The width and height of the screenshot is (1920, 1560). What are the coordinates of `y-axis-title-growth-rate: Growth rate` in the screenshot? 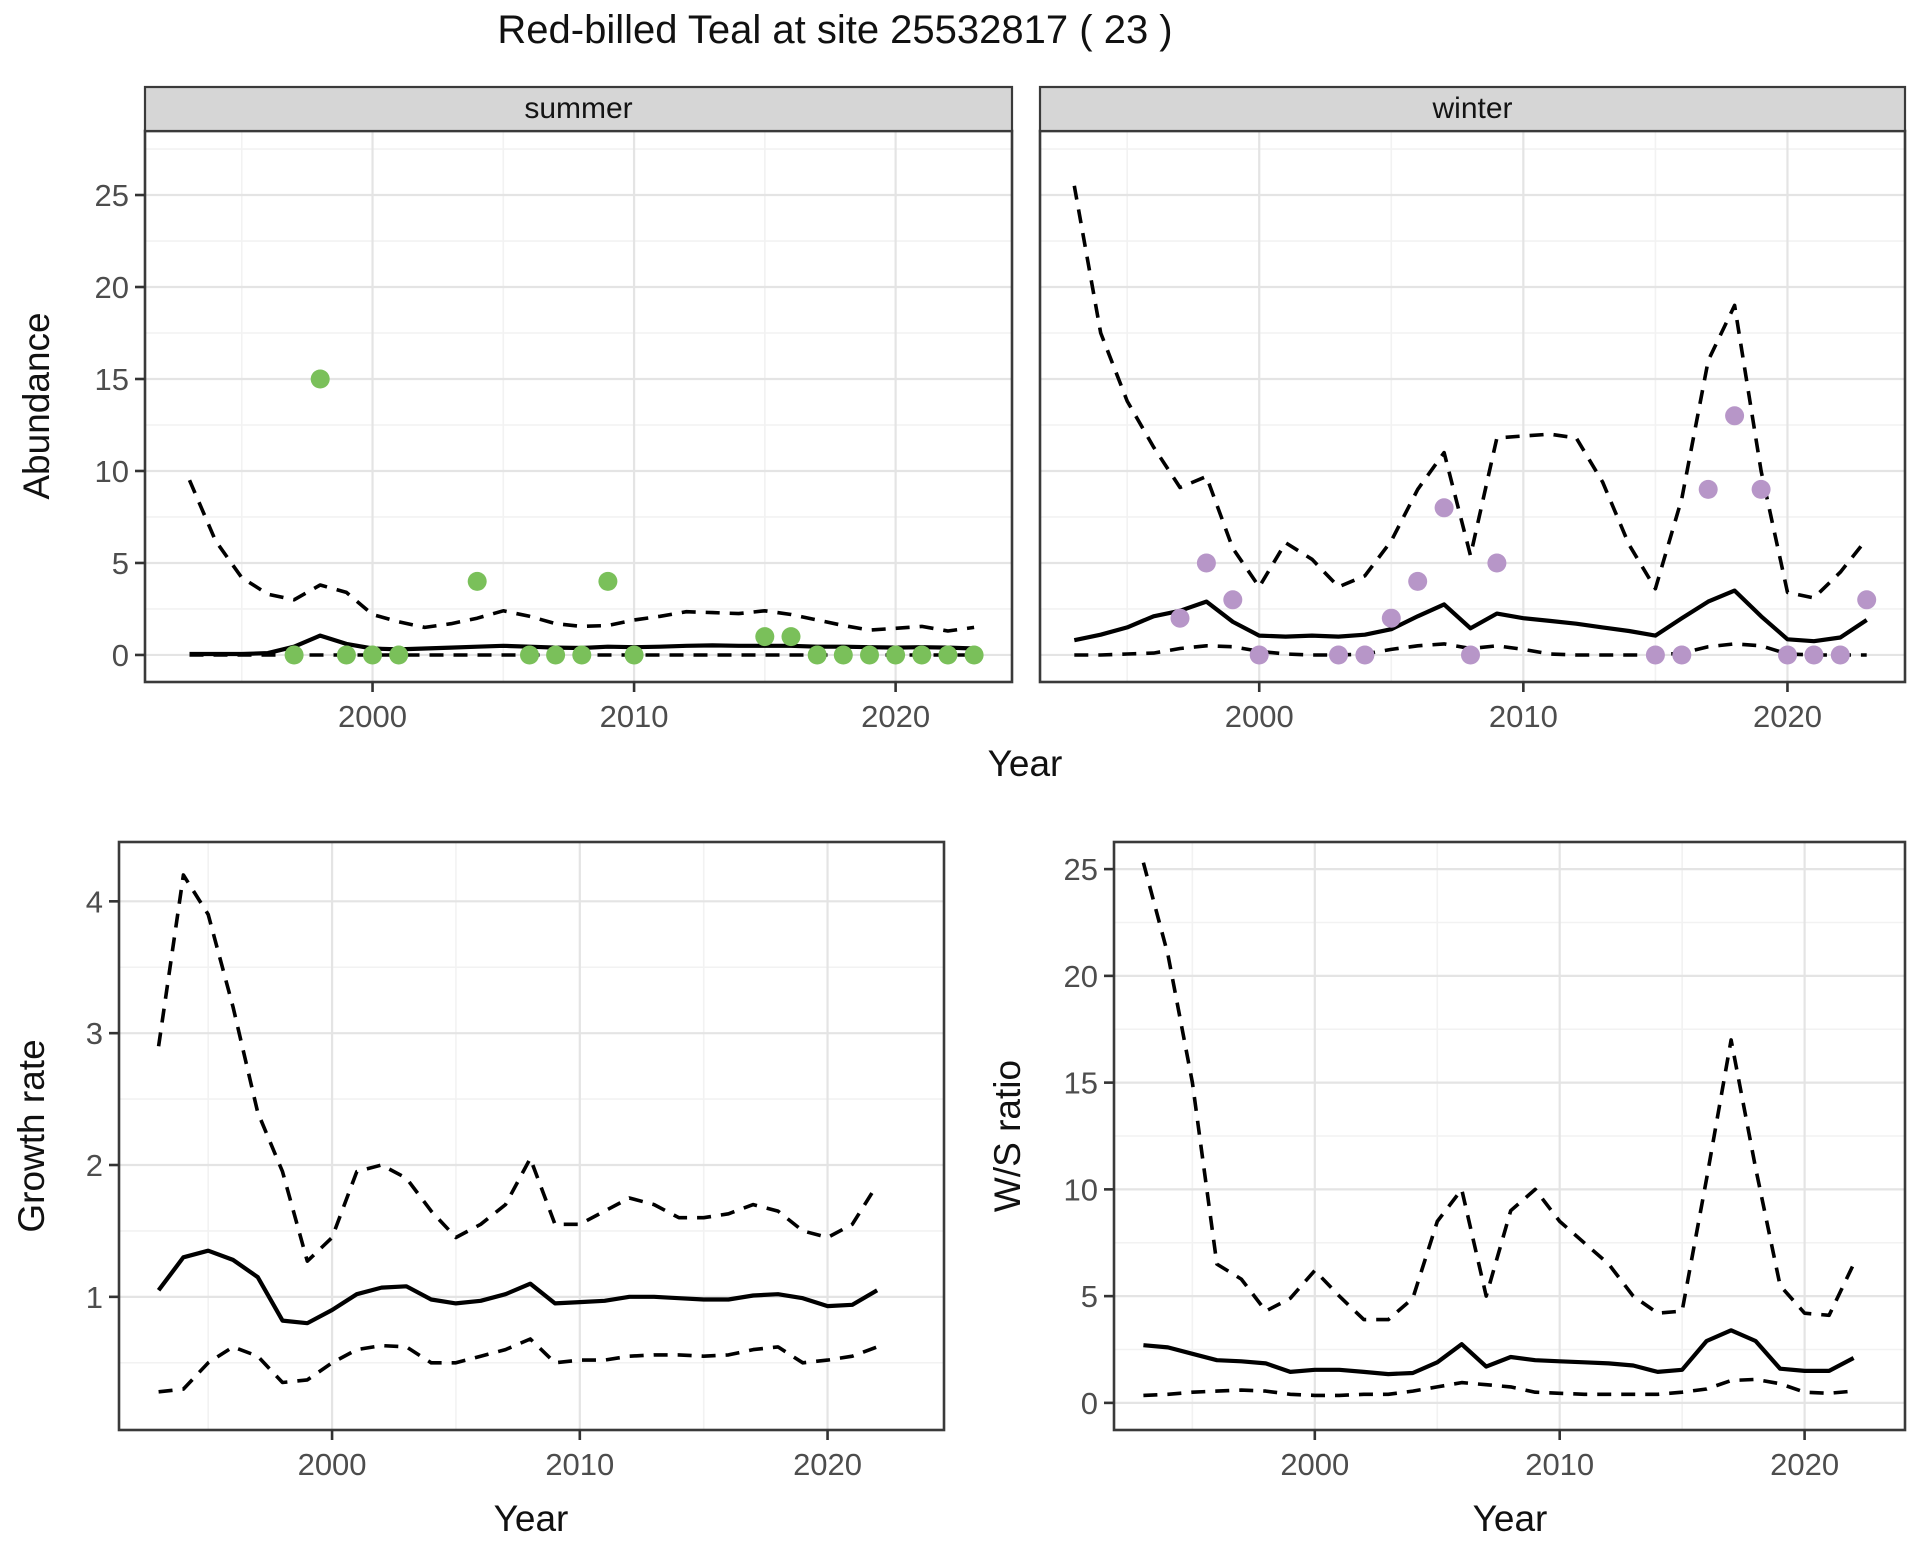 It's located at (31, 1136).